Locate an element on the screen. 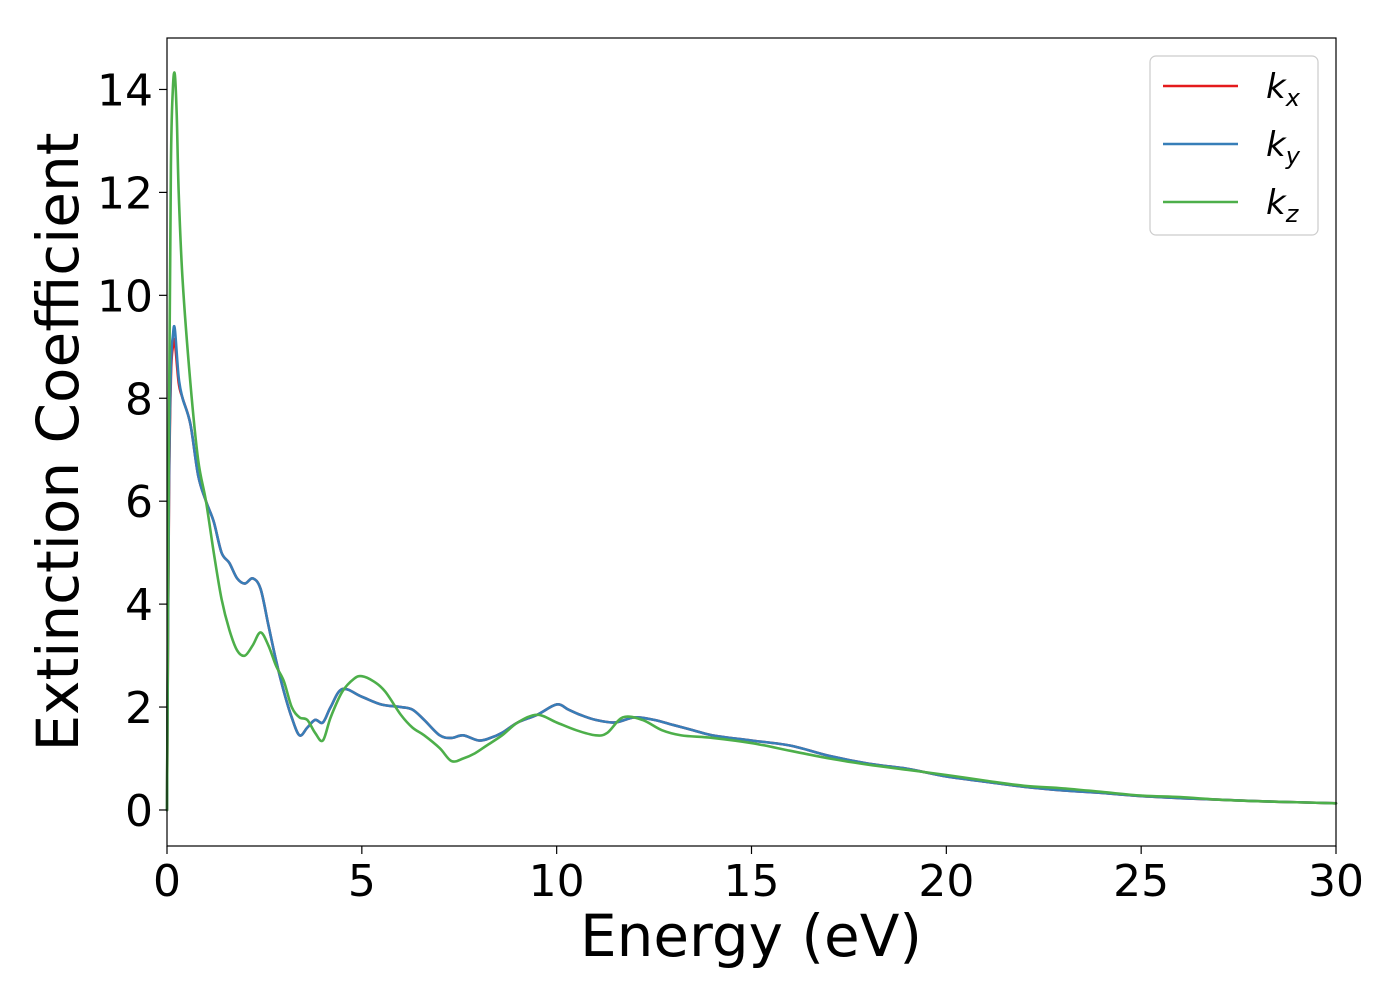 The image size is (1400, 1000). x-axis: 0 5 10 15 20 25 30 is located at coordinates (758, 876).